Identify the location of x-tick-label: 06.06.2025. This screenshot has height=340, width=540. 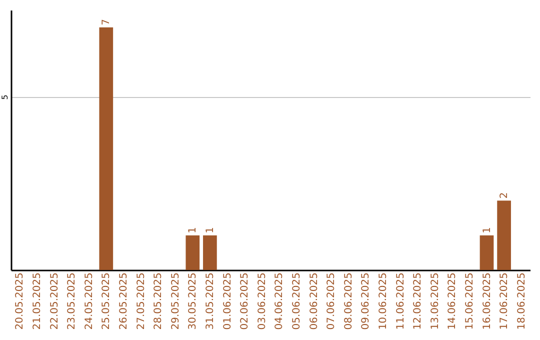
(314, 301).